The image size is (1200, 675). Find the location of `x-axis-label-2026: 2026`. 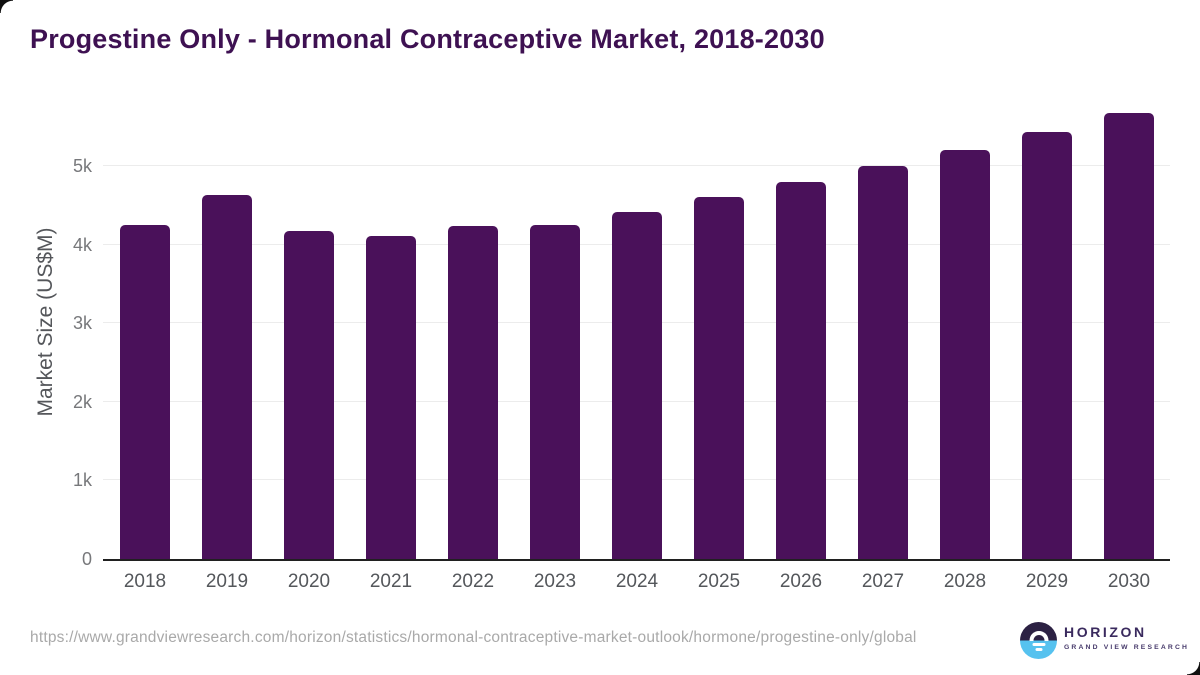

x-axis-label-2026: 2026 is located at coordinates (801, 581).